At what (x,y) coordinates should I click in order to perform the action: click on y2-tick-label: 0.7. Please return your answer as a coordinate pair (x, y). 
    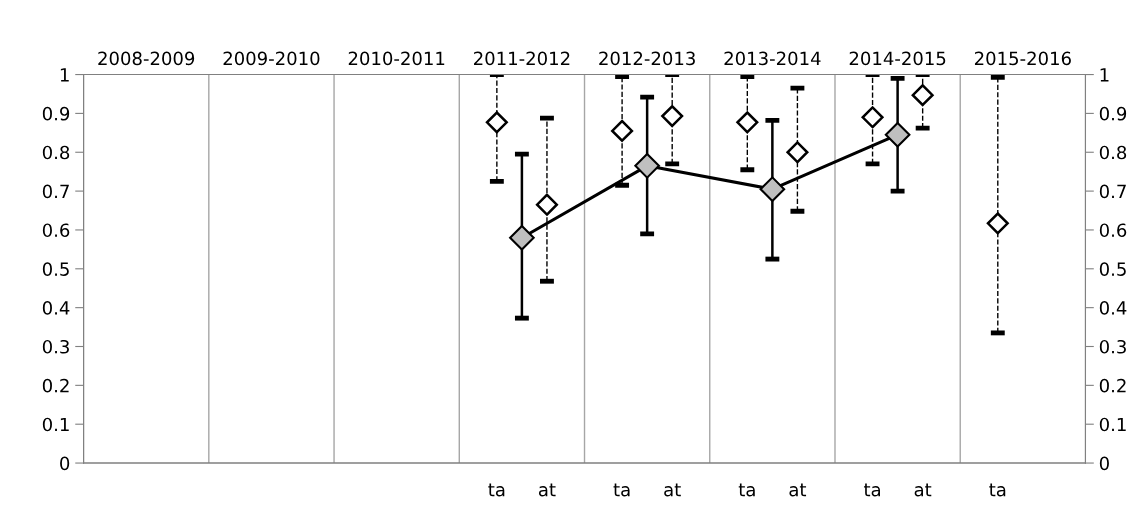
    Looking at the image, I should click on (1112, 191).